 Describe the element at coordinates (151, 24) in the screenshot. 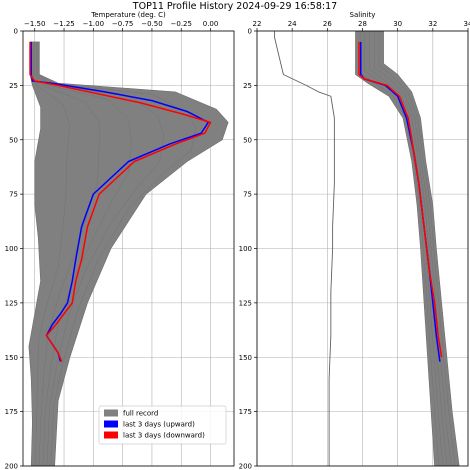

I see `x-tick-label: −0.50` at that location.